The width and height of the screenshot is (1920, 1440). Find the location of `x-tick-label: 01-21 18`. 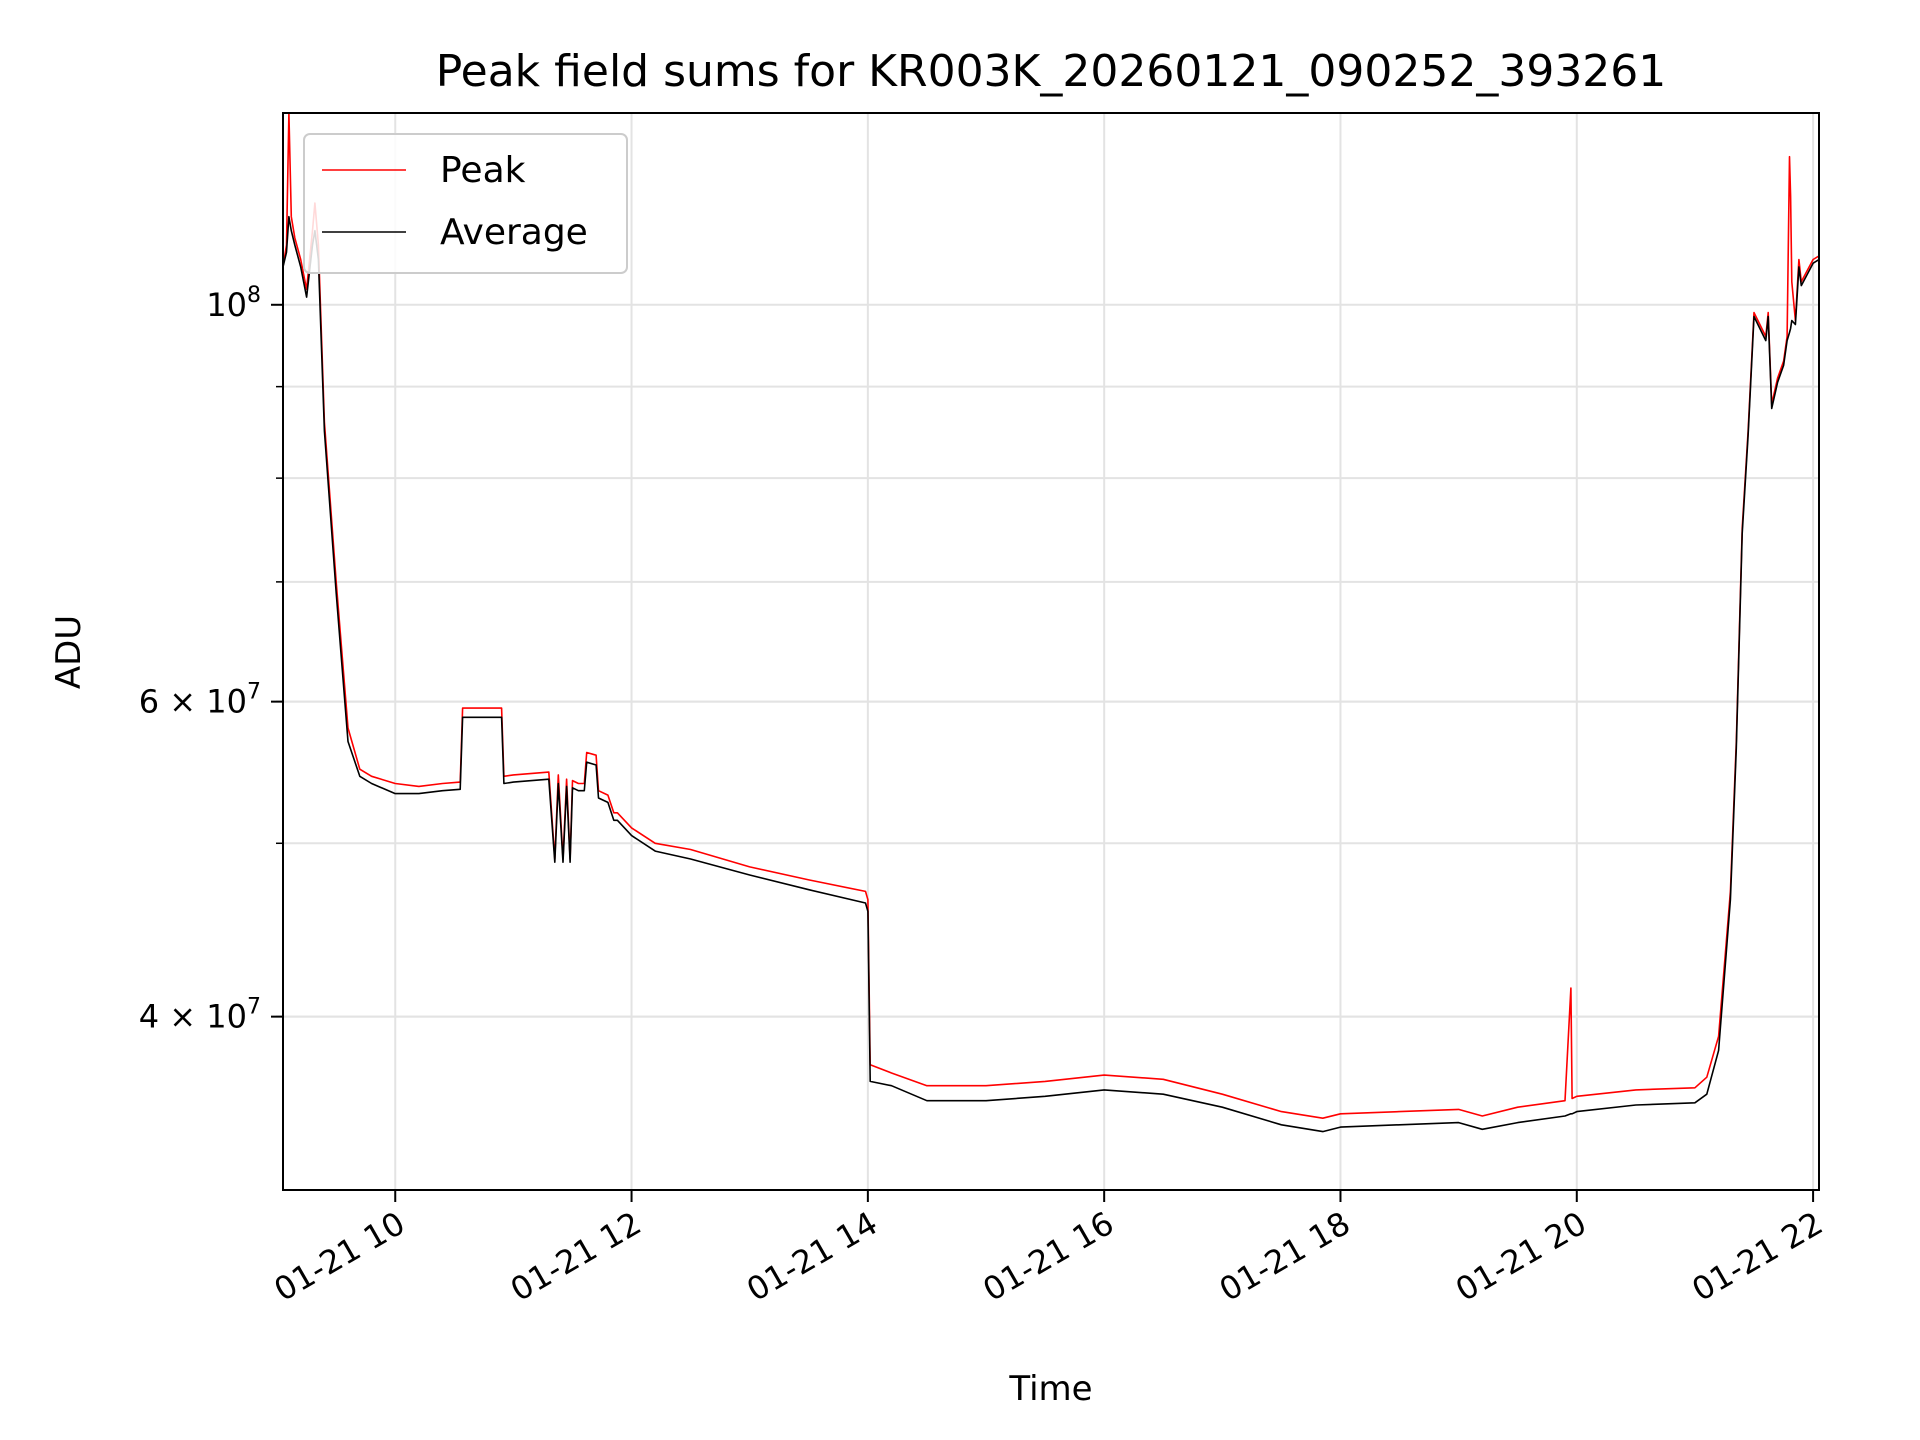

x-tick-label: 01-21 18 is located at coordinates (1285, 1256).